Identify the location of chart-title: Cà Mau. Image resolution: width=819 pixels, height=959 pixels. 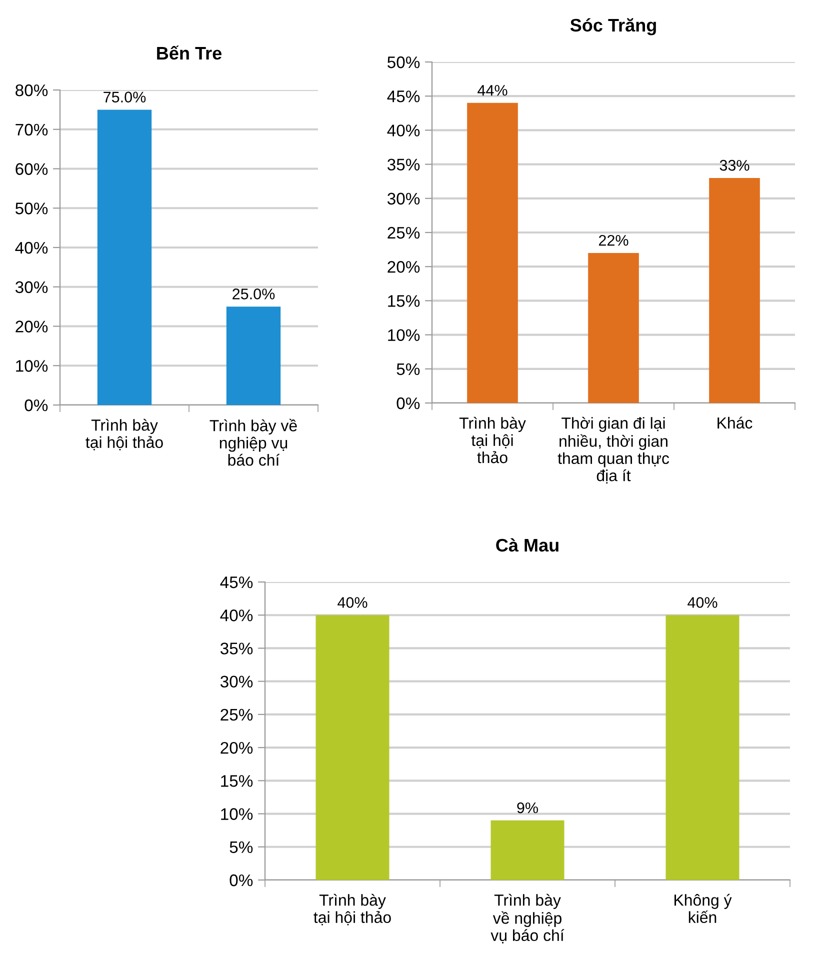
(527, 545).